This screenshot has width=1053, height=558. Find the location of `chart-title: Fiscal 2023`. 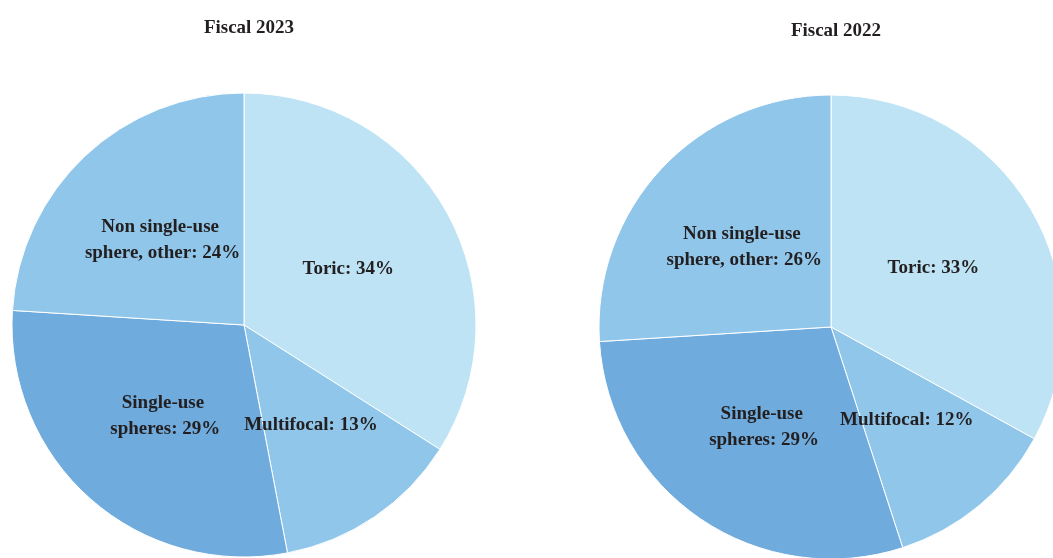

chart-title: Fiscal 2023 is located at coordinates (249, 26).